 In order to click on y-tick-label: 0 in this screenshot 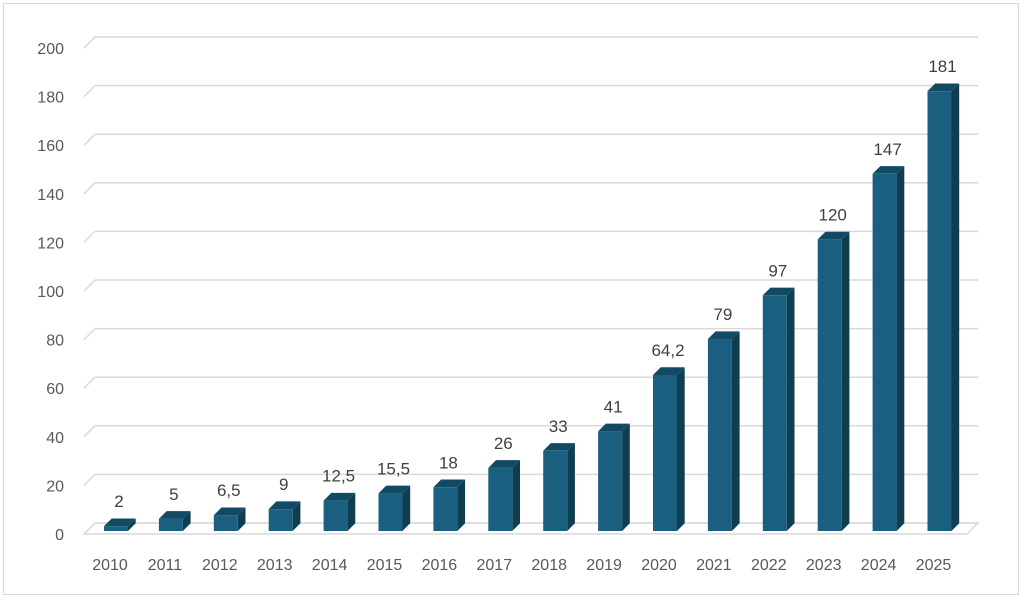, I will do `click(59, 535)`.